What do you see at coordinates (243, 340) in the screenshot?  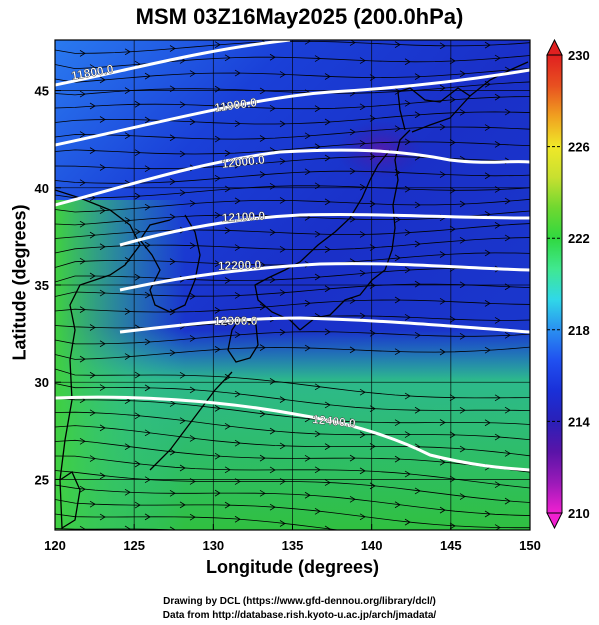 I see `kyushu-coastline` at bounding box center [243, 340].